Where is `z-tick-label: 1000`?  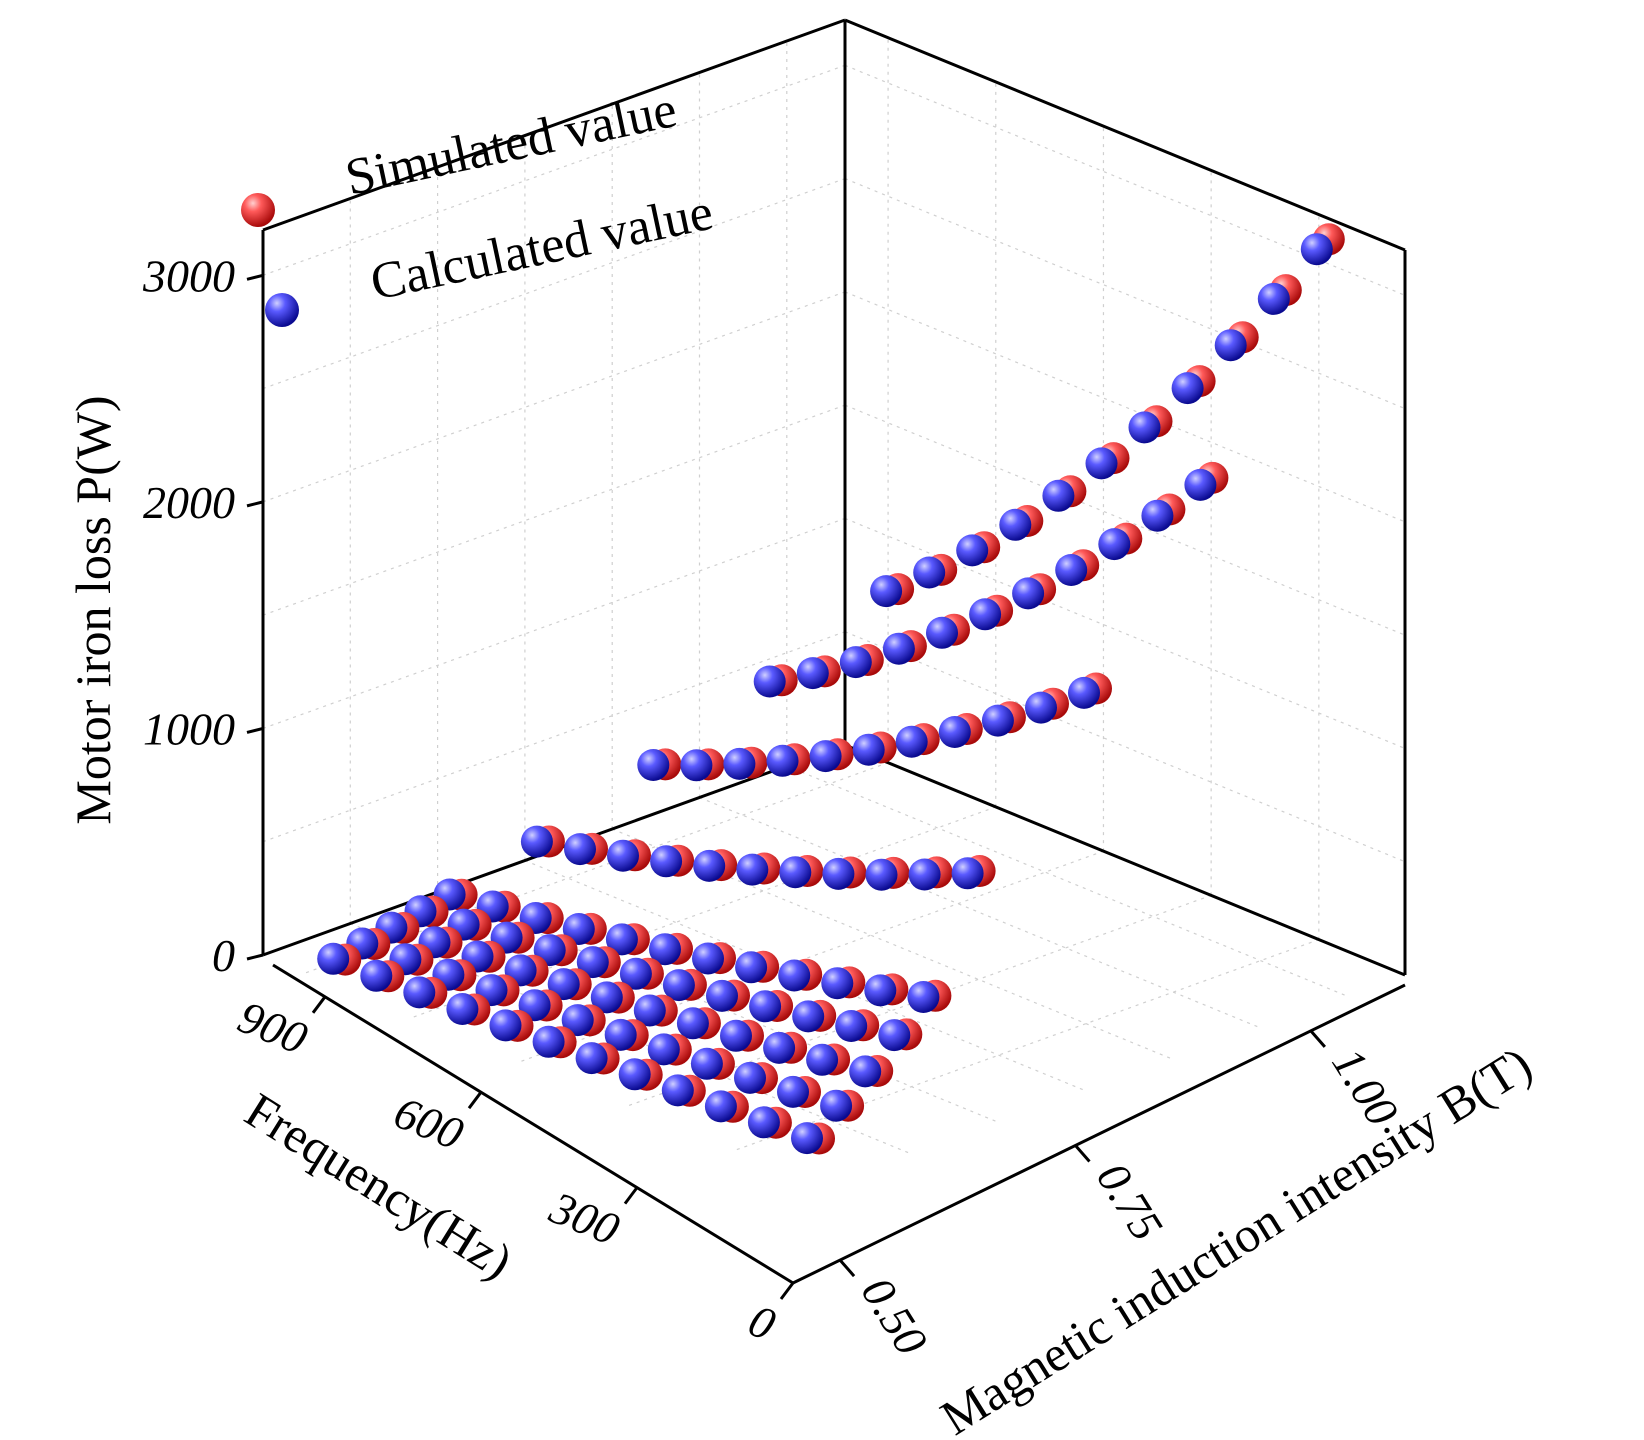 z-tick-label: 1000 is located at coordinates (189, 728).